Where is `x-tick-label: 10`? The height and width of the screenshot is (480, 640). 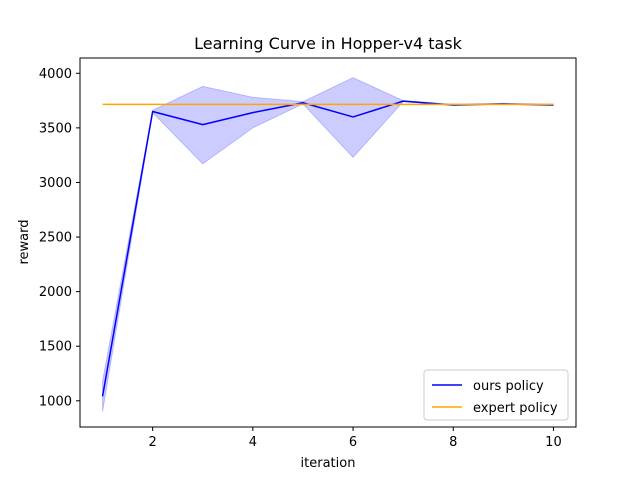
x-tick-label: 10 is located at coordinates (553, 442).